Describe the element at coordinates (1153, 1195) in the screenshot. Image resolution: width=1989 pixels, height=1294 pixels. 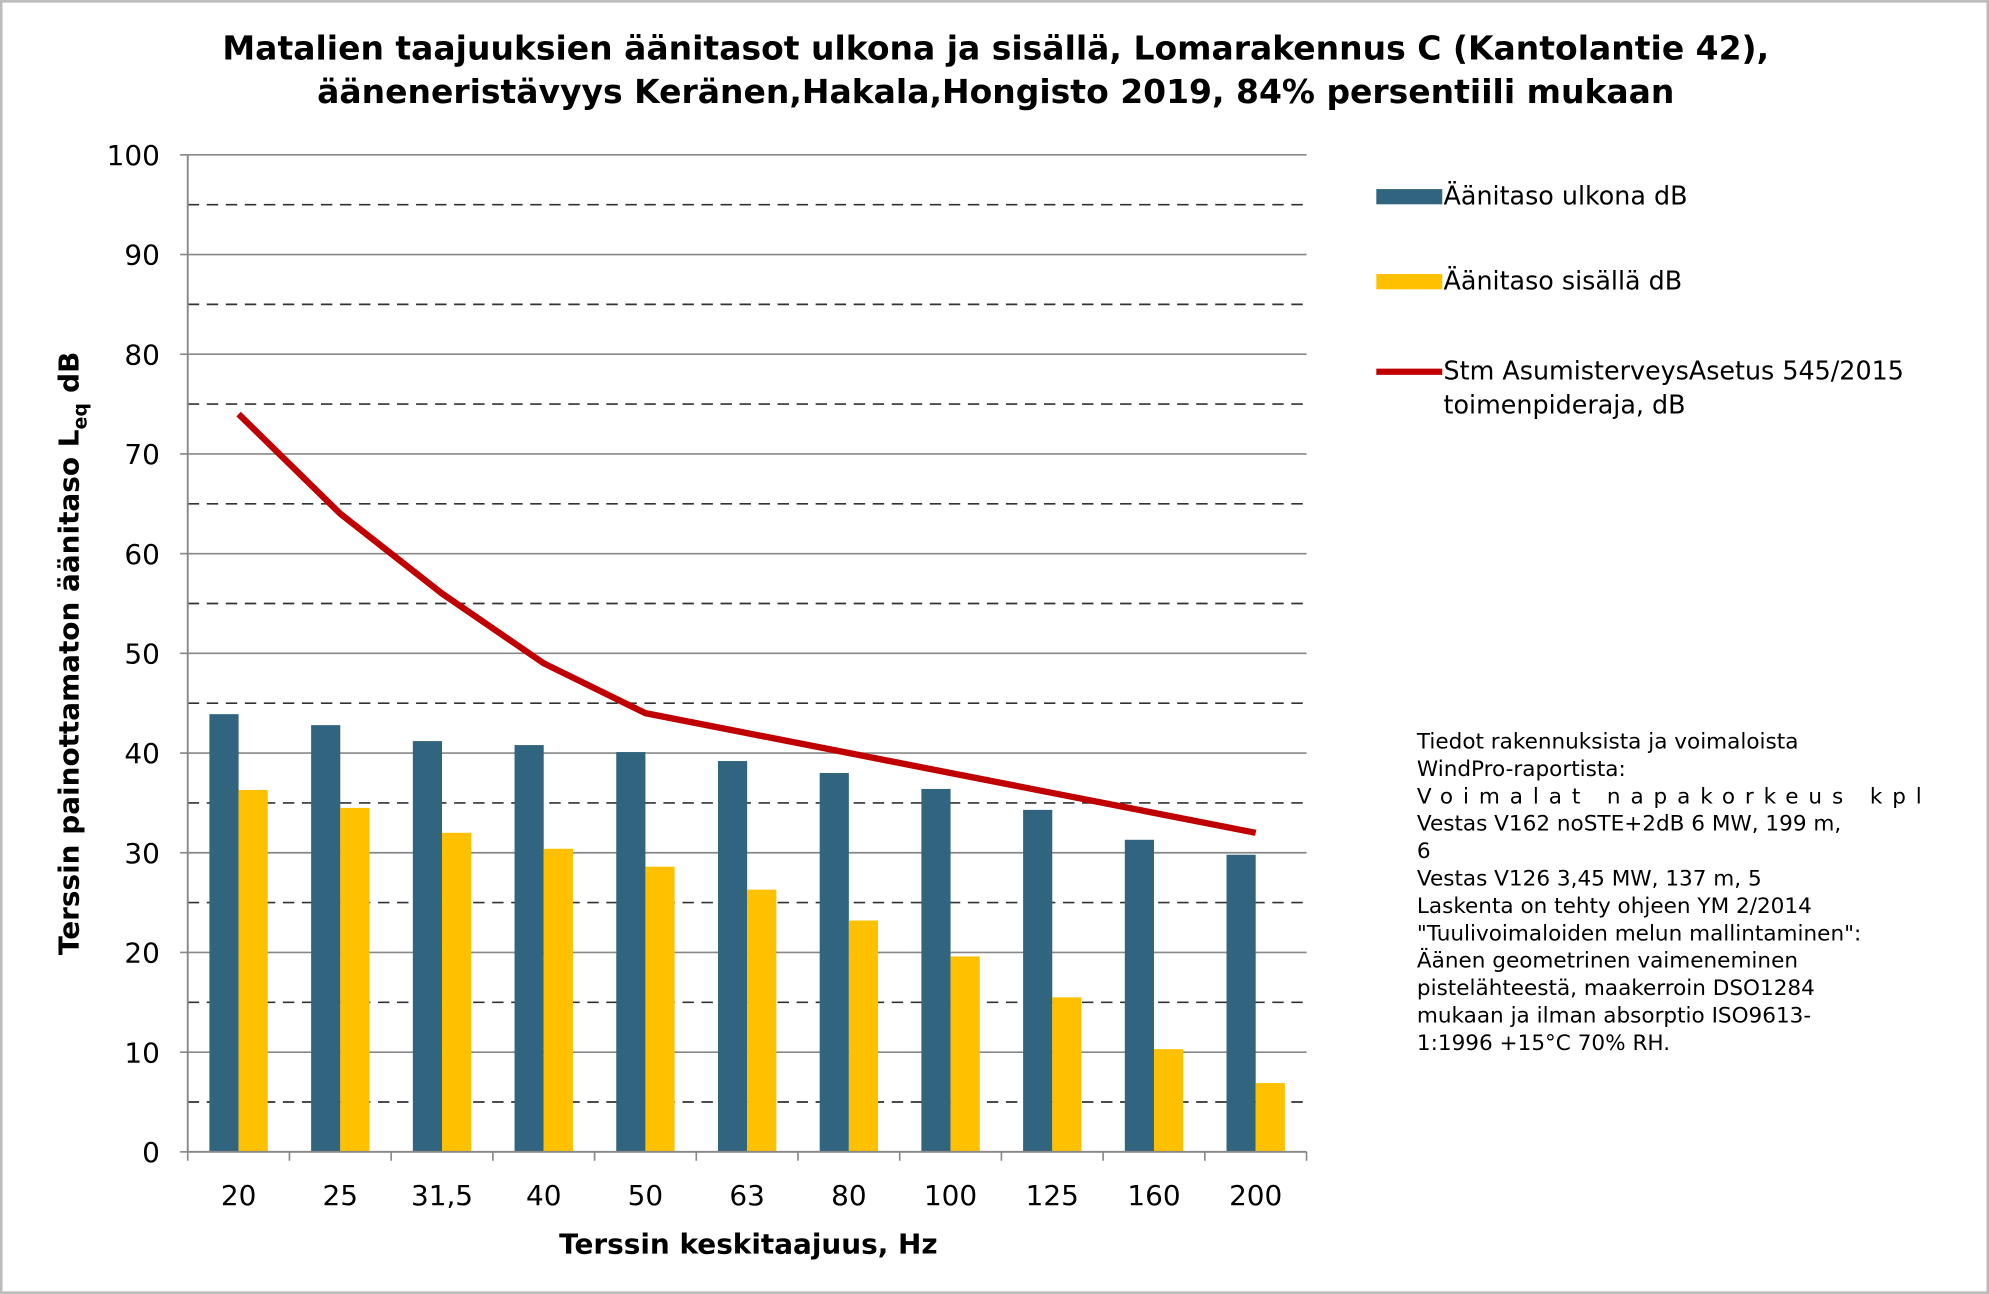
I see `x-tick-label: 160` at that location.